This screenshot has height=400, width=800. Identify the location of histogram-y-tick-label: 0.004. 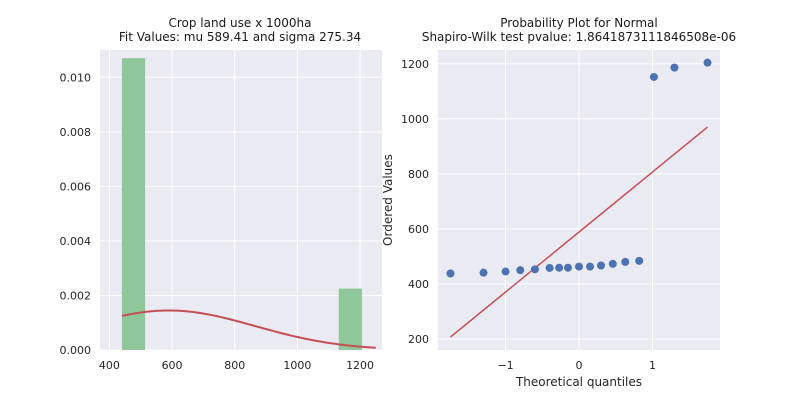
(76, 241).